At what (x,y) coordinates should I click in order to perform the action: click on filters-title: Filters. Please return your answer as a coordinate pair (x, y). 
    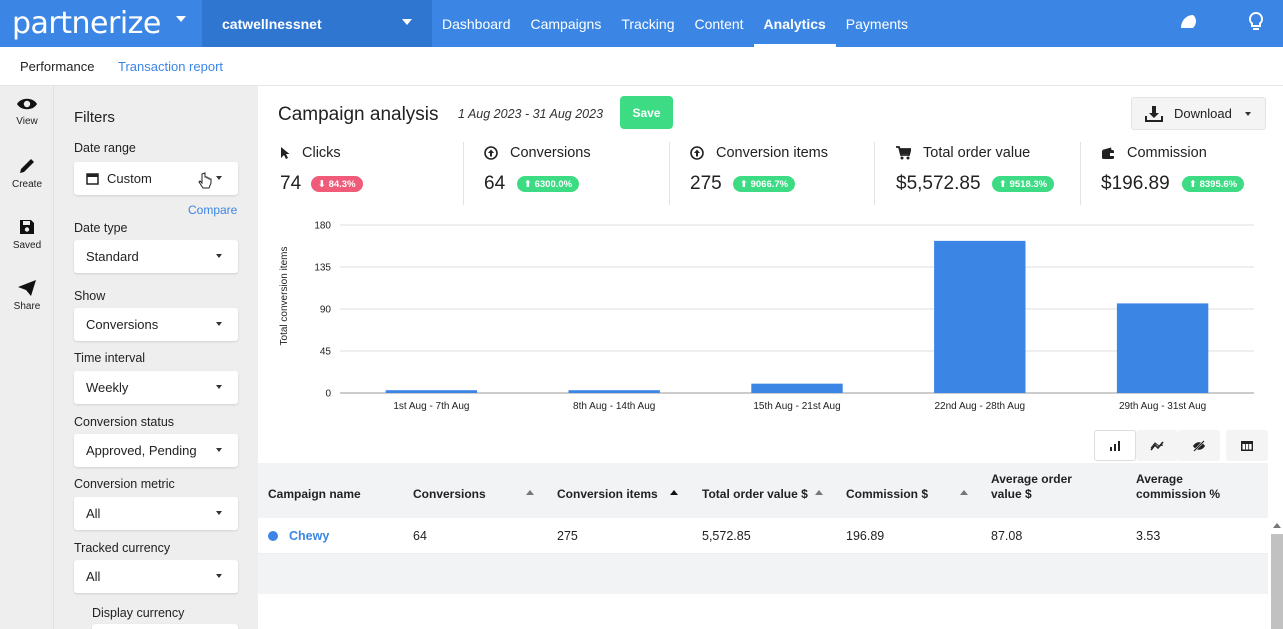
    Looking at the image, I should click on (94, 117).